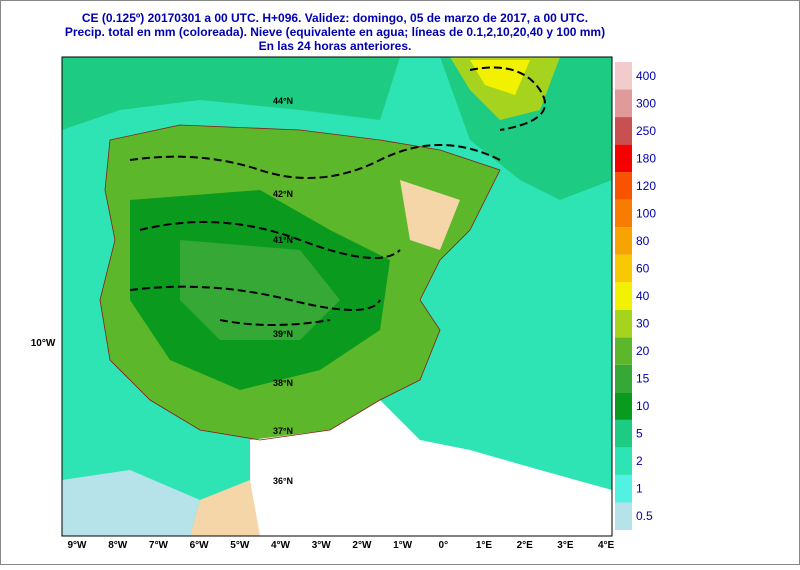 This screenshot has width=800, height=570. I want to click on lon-label: 1°E, so click(484, 545).